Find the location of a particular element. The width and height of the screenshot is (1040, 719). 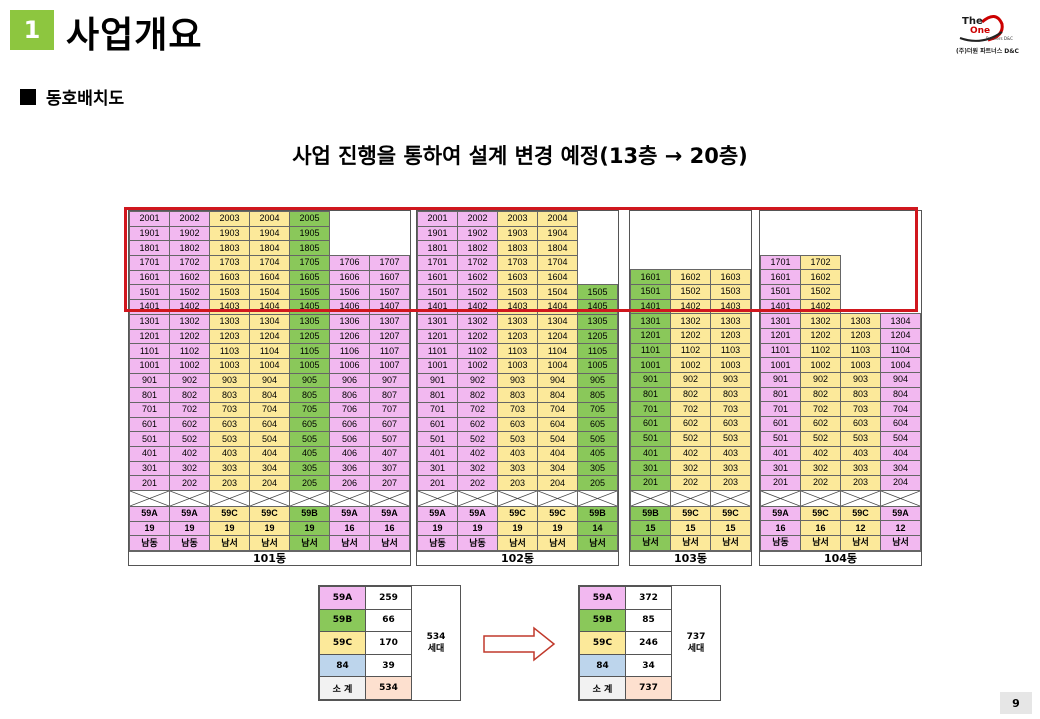

unit-cell: 805 is located at coordinates (309, 395).